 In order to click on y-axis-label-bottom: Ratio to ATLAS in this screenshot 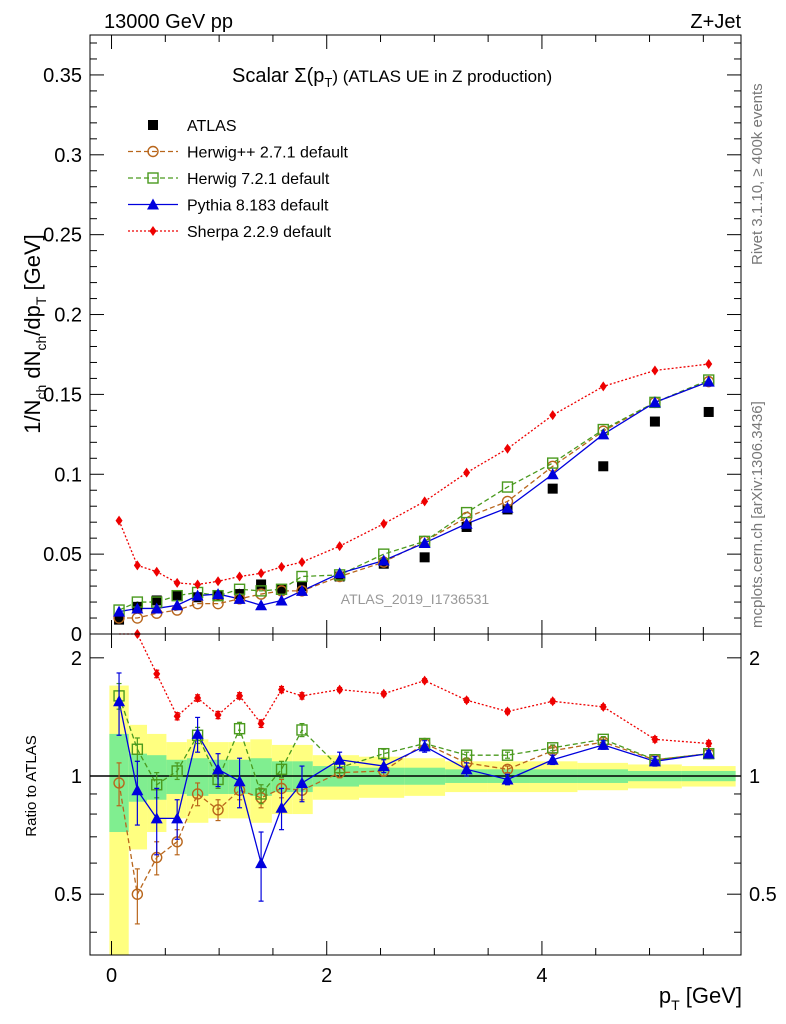, I will do `click(31, 785)`.